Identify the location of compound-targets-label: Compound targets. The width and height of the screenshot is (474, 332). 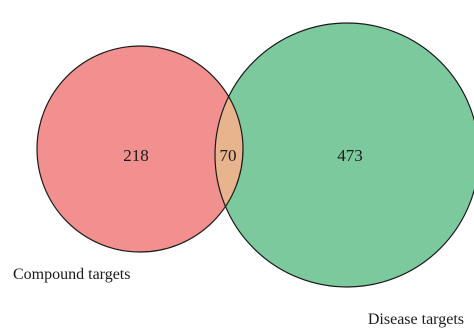
(71, 274).